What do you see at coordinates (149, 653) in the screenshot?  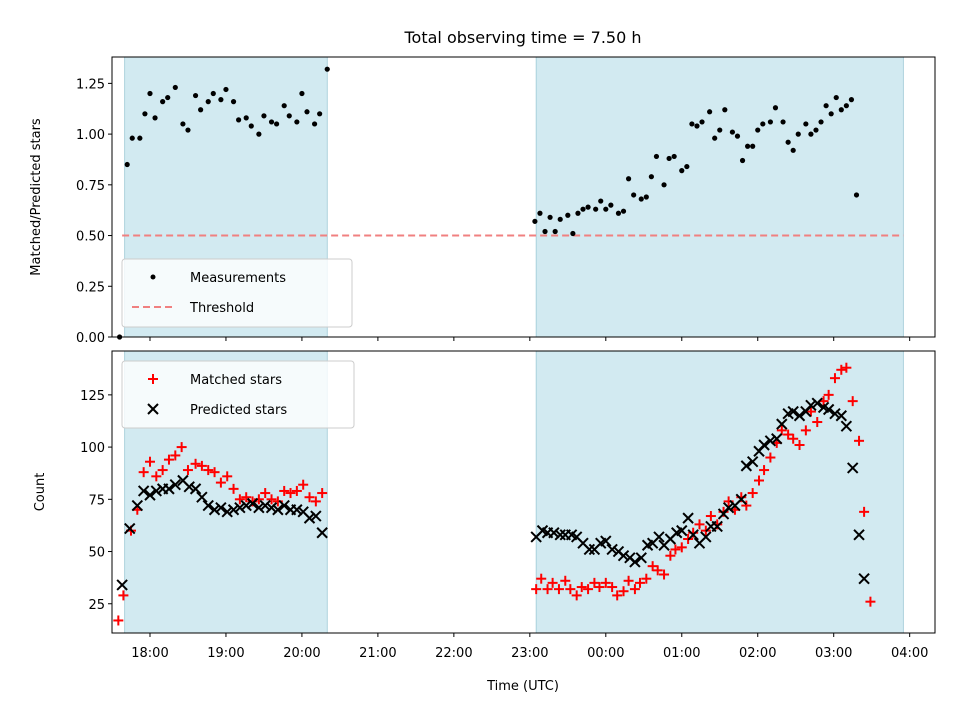 I see `xtick-label: 18:00` at bounding box center [149, 653].